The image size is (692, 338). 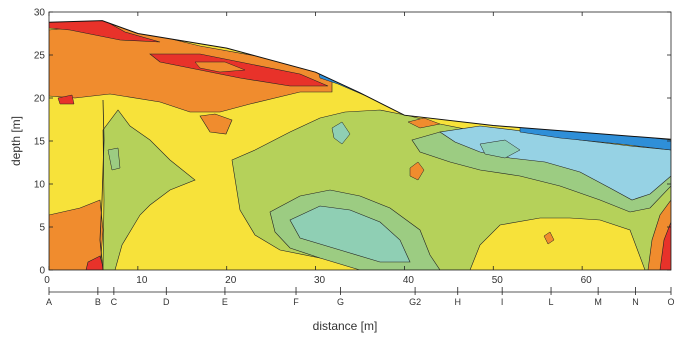 What do you see at coordinates (587, 280) in the screenshot?
I see `x-tick-label: 60` at bounding box center [587, 280].